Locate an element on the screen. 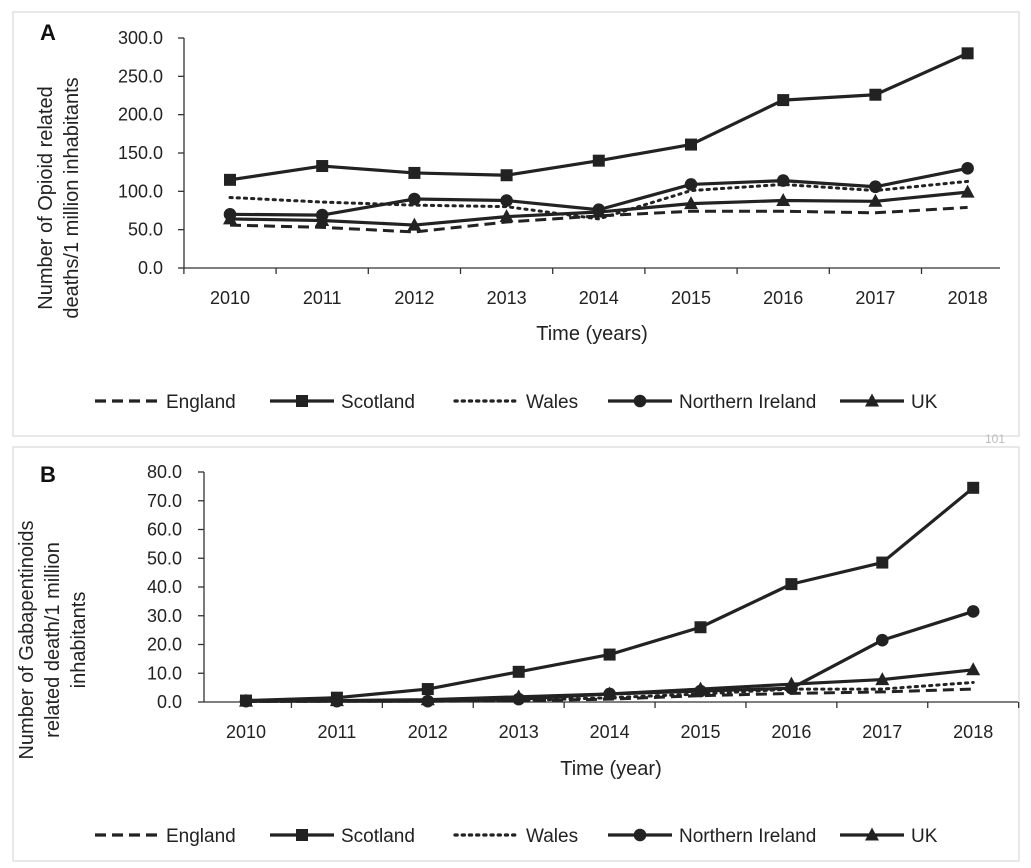 Image resolution: width=1031 pixels, height=868 pixels. panel-b-x-tick-label: 2010 is located at coordinates (246, 732).